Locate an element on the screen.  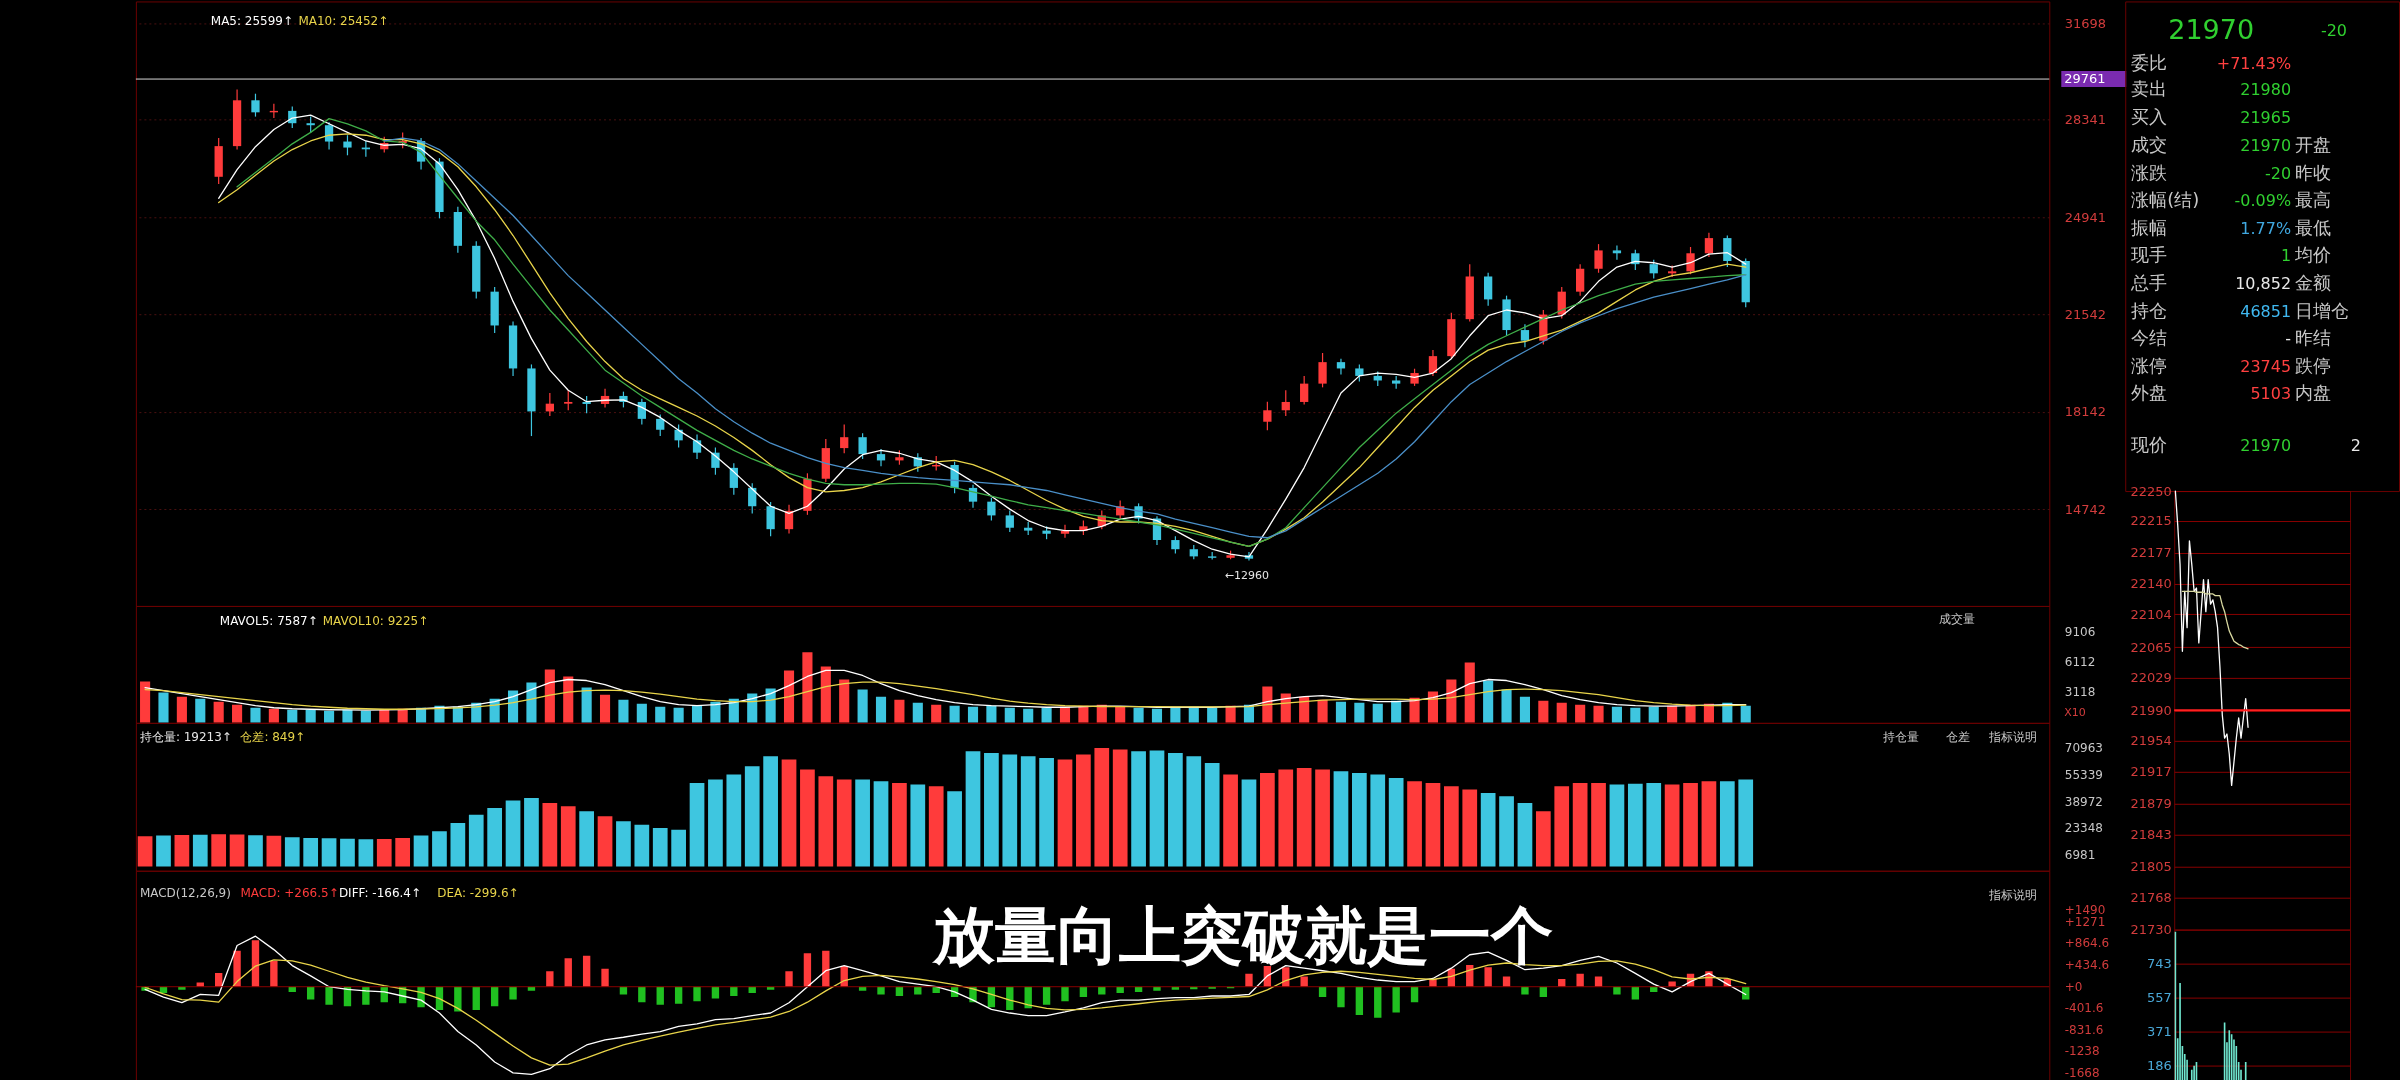
y-tick-label: 21917 is located at coordinates (2151, 772).